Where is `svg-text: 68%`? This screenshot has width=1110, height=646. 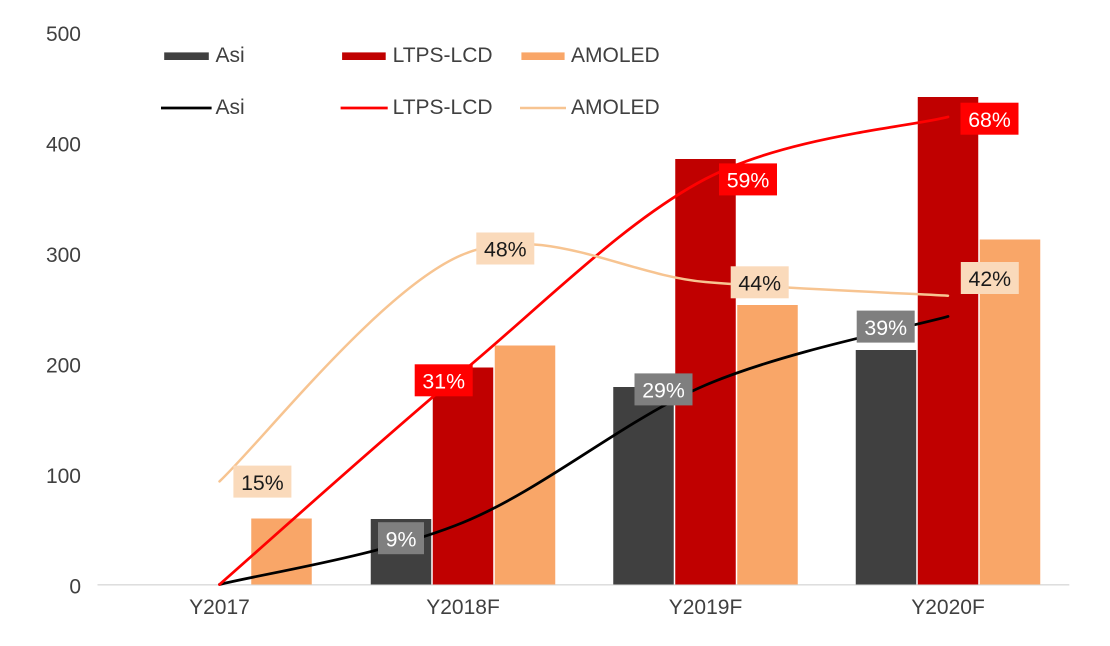
svg-text: 68% is located at coordinates (989, 120).